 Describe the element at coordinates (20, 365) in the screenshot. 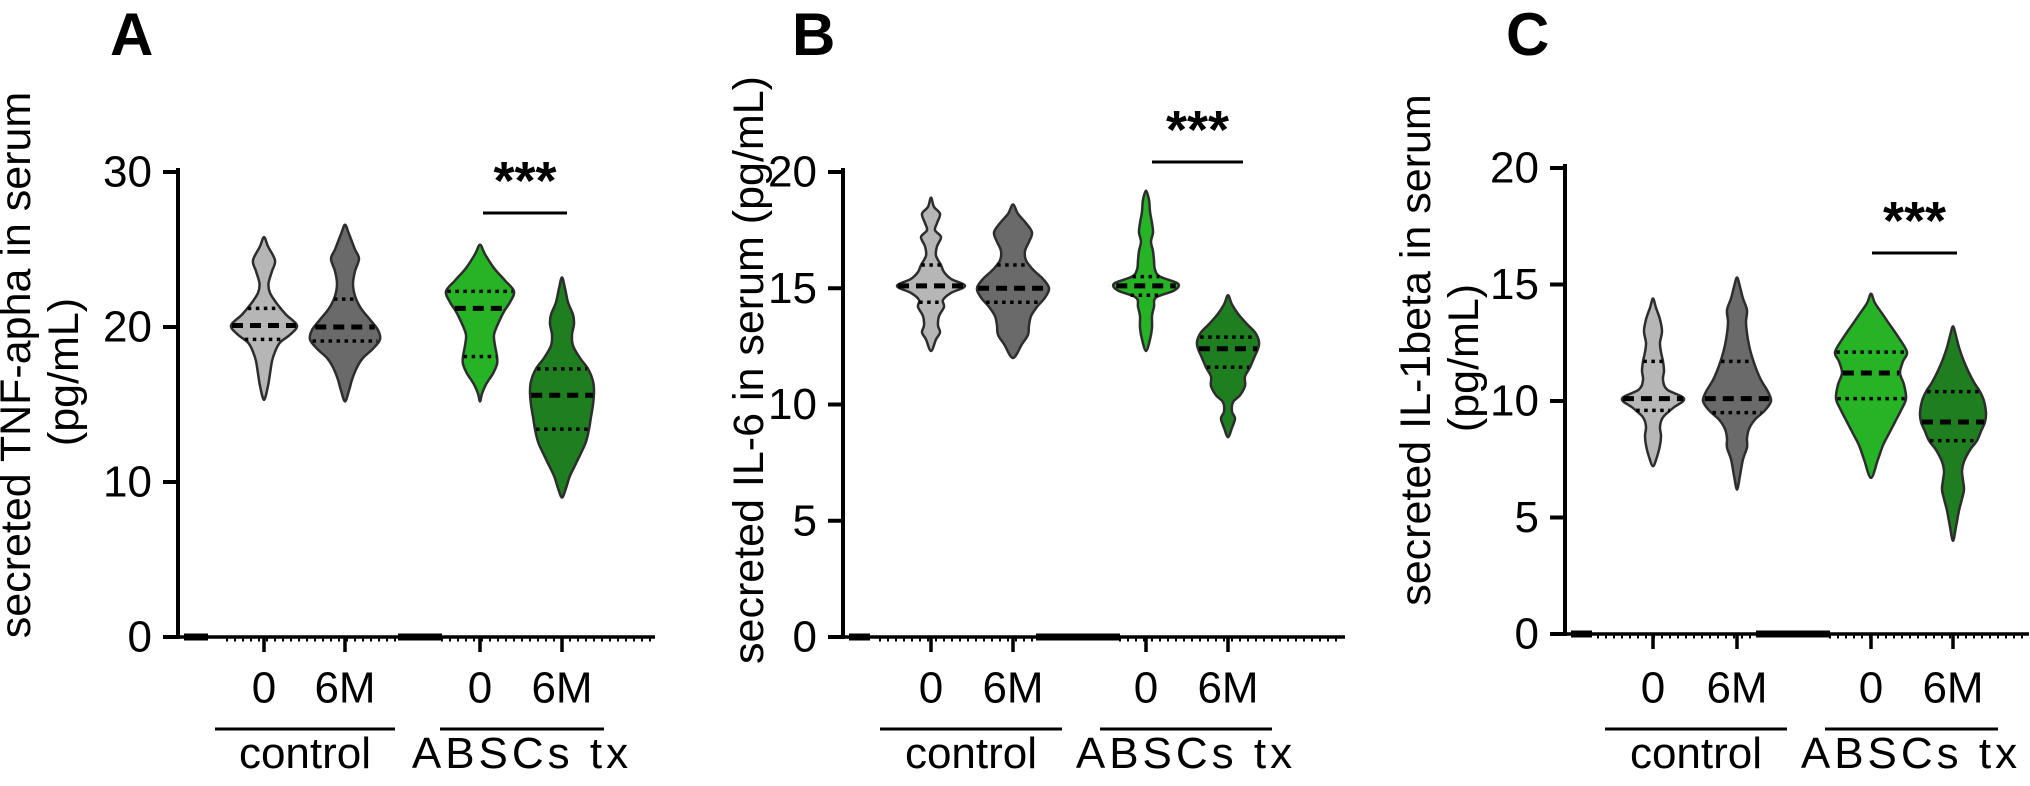

I see `y-axis-label-line: secreted TNF-apha in serum` at that location.